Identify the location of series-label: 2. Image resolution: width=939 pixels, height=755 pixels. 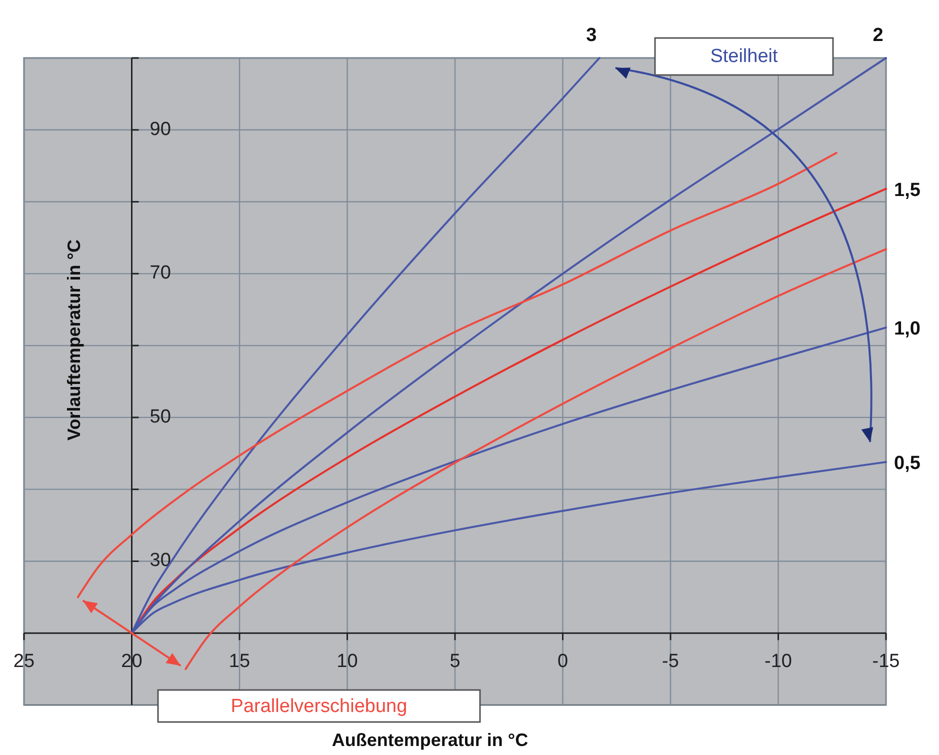
(878, 35).